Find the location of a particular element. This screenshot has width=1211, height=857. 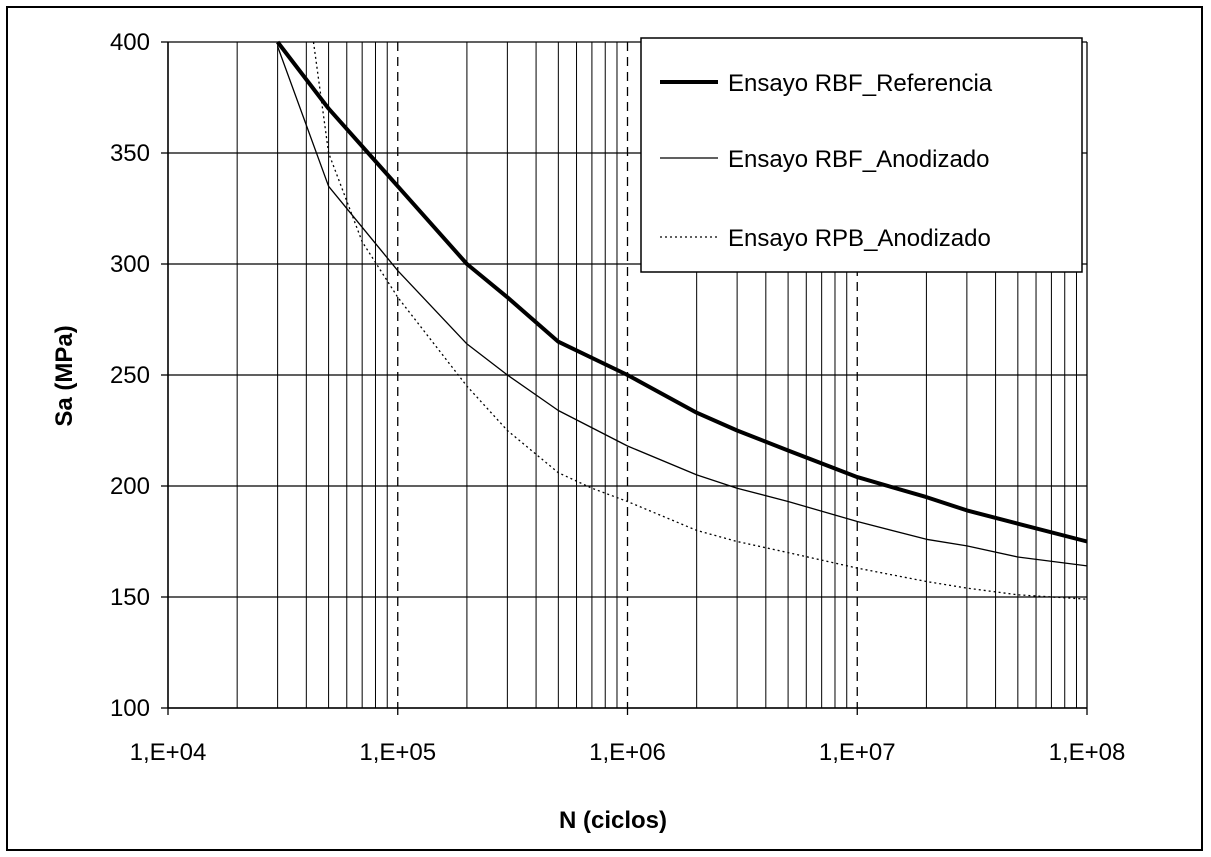

x-axis-title: N (ciclos) is located at coordinates (613, 820).